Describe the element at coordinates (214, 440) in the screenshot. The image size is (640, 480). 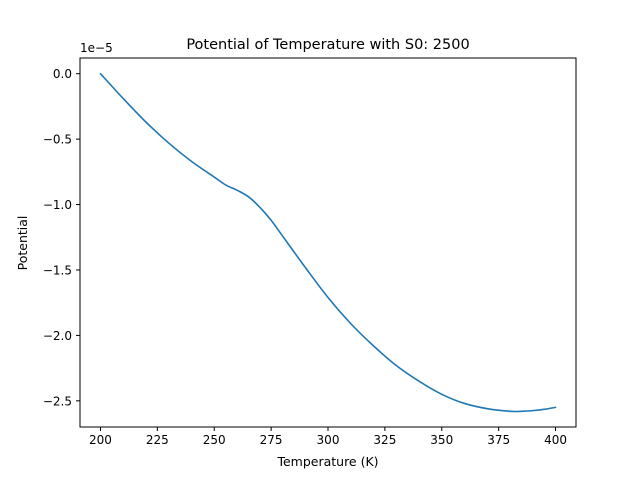
I see `x-tick-label: 250` at that location.